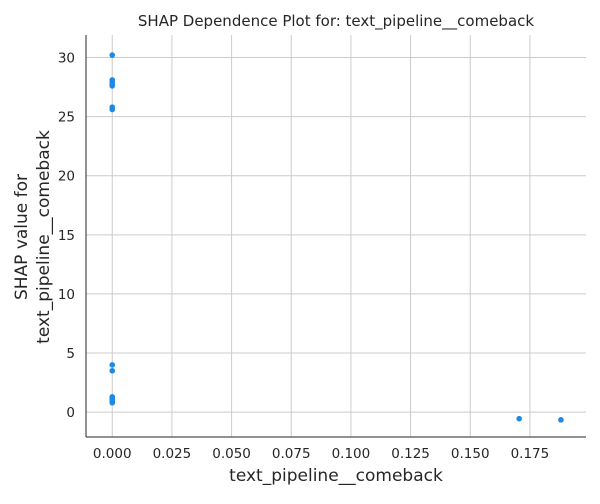 This screenshot has width=600, height=504. I want to click on x-tick-label: 0.075, so click(291, 454).